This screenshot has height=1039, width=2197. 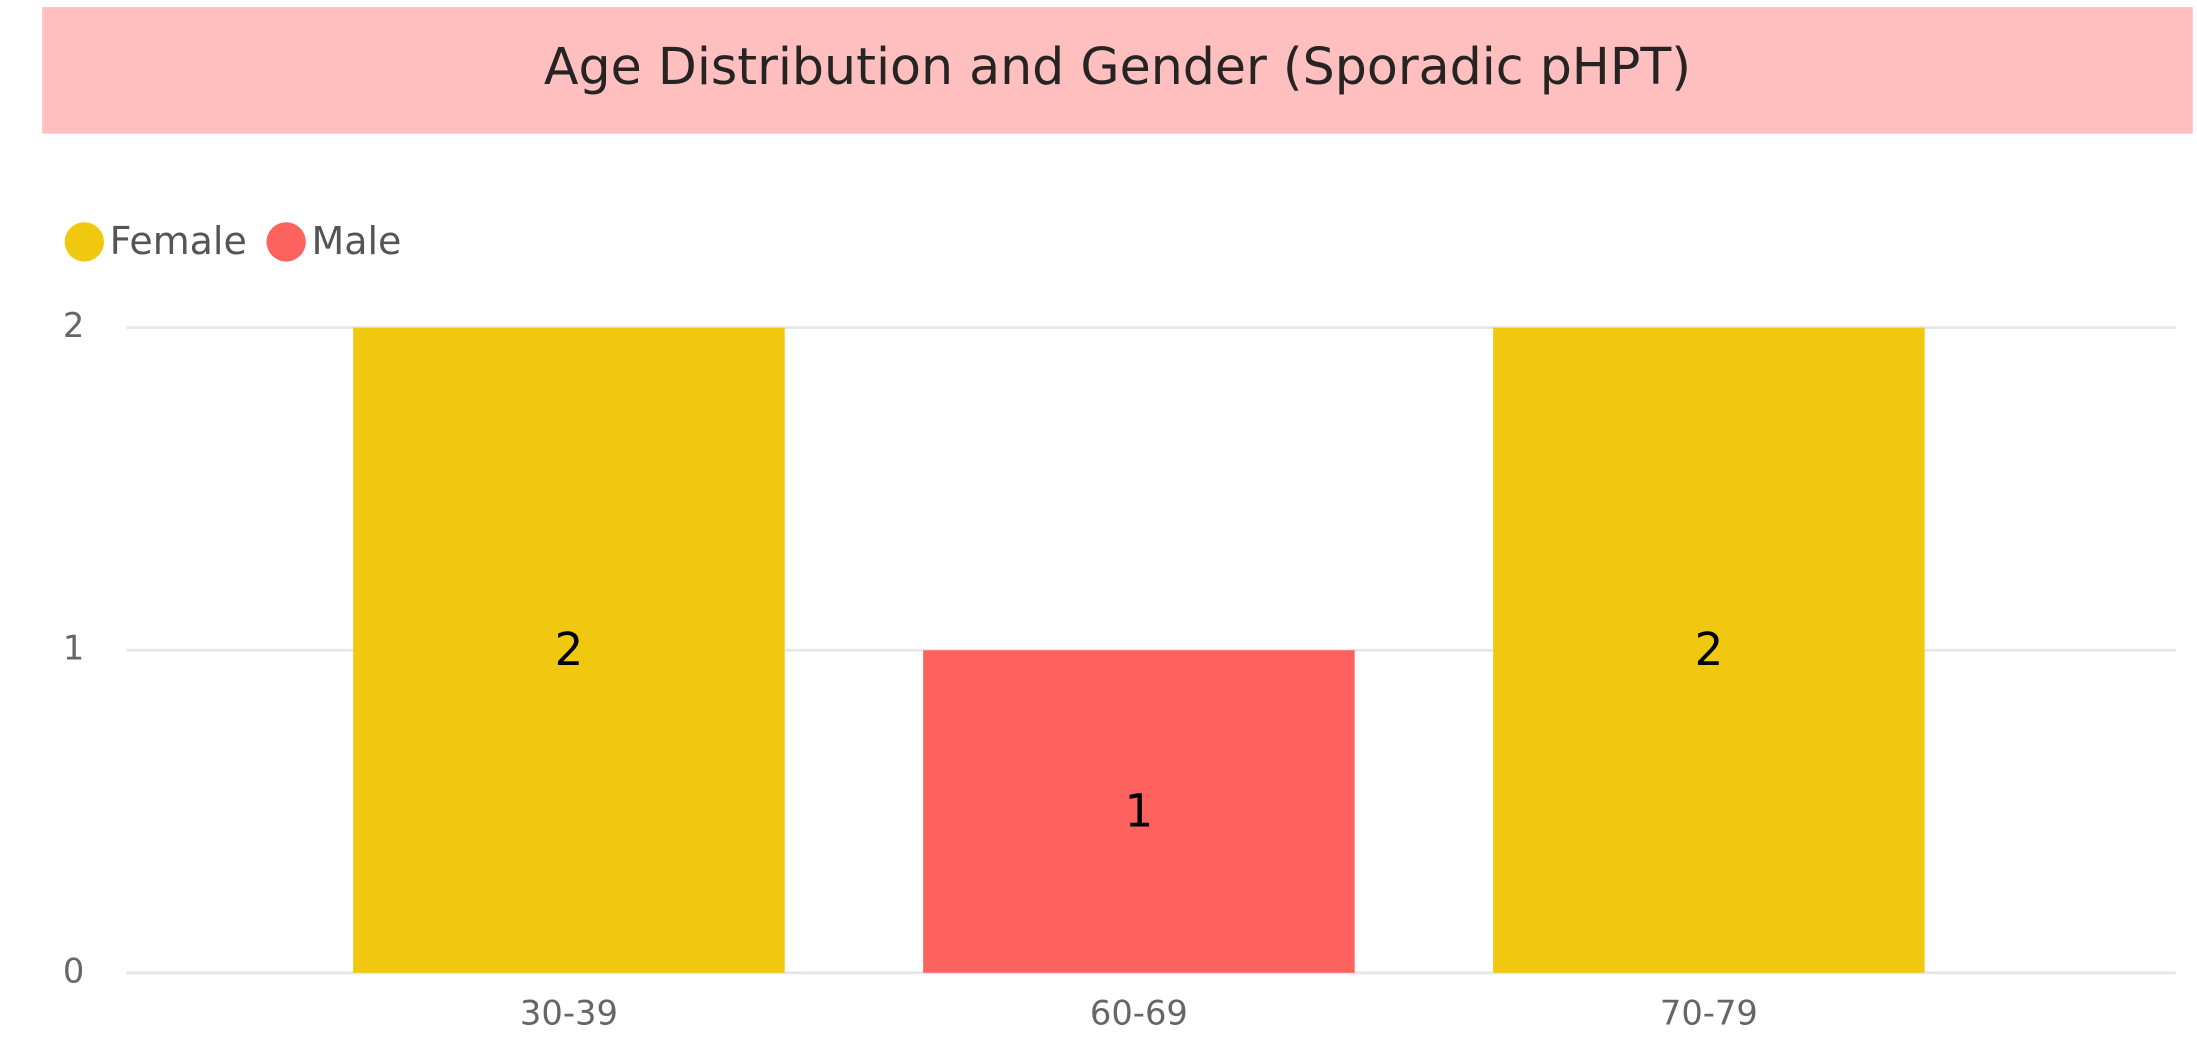 I want to click on y-tick-label: 2, so click(x=73, y=325).